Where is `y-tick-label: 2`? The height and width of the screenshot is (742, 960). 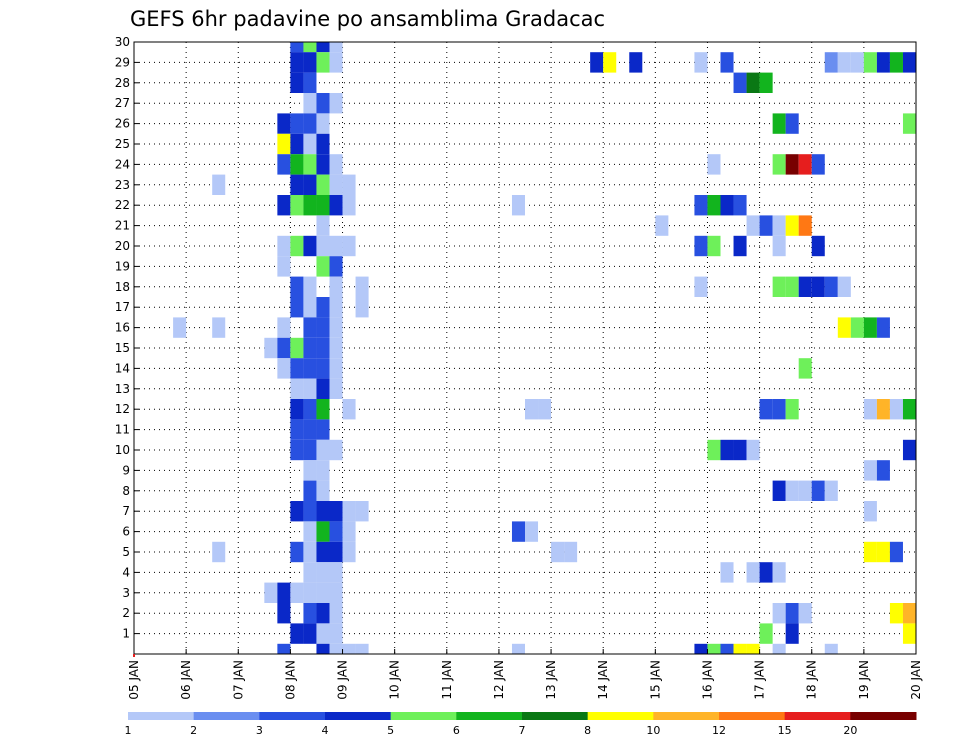 y-tick-label: 2 is located at coordinates (126, 613).